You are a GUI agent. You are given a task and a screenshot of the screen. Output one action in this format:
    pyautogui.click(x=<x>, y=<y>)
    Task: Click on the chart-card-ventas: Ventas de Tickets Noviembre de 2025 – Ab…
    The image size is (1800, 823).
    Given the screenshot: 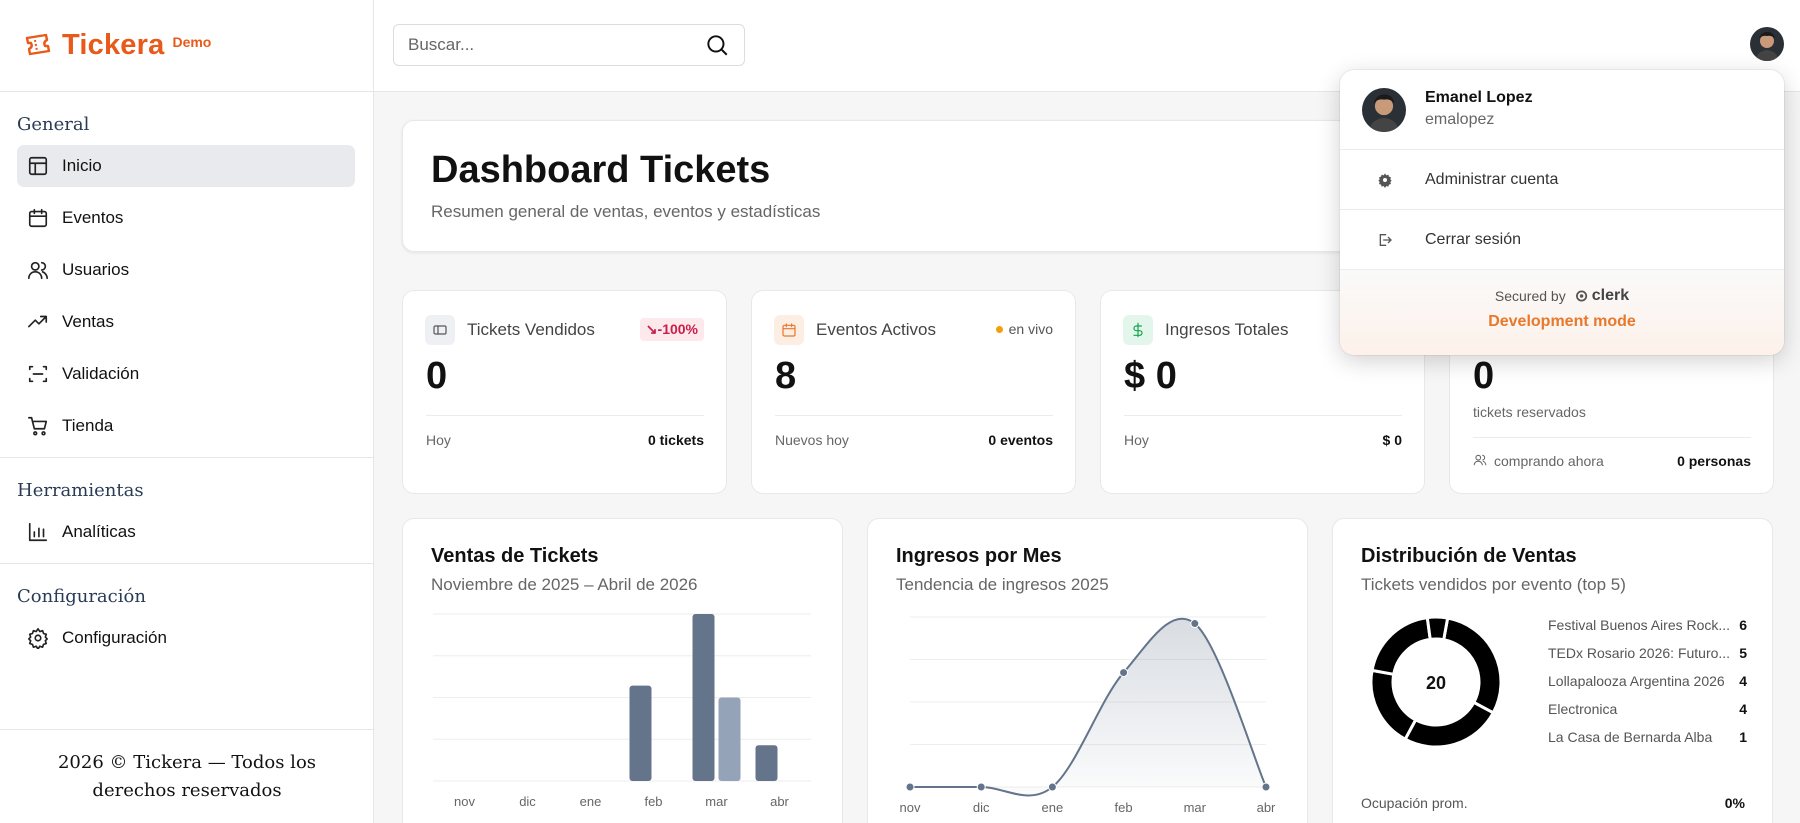 What is the action you would take?
    pyautogui.click(x=622, y=670)
    